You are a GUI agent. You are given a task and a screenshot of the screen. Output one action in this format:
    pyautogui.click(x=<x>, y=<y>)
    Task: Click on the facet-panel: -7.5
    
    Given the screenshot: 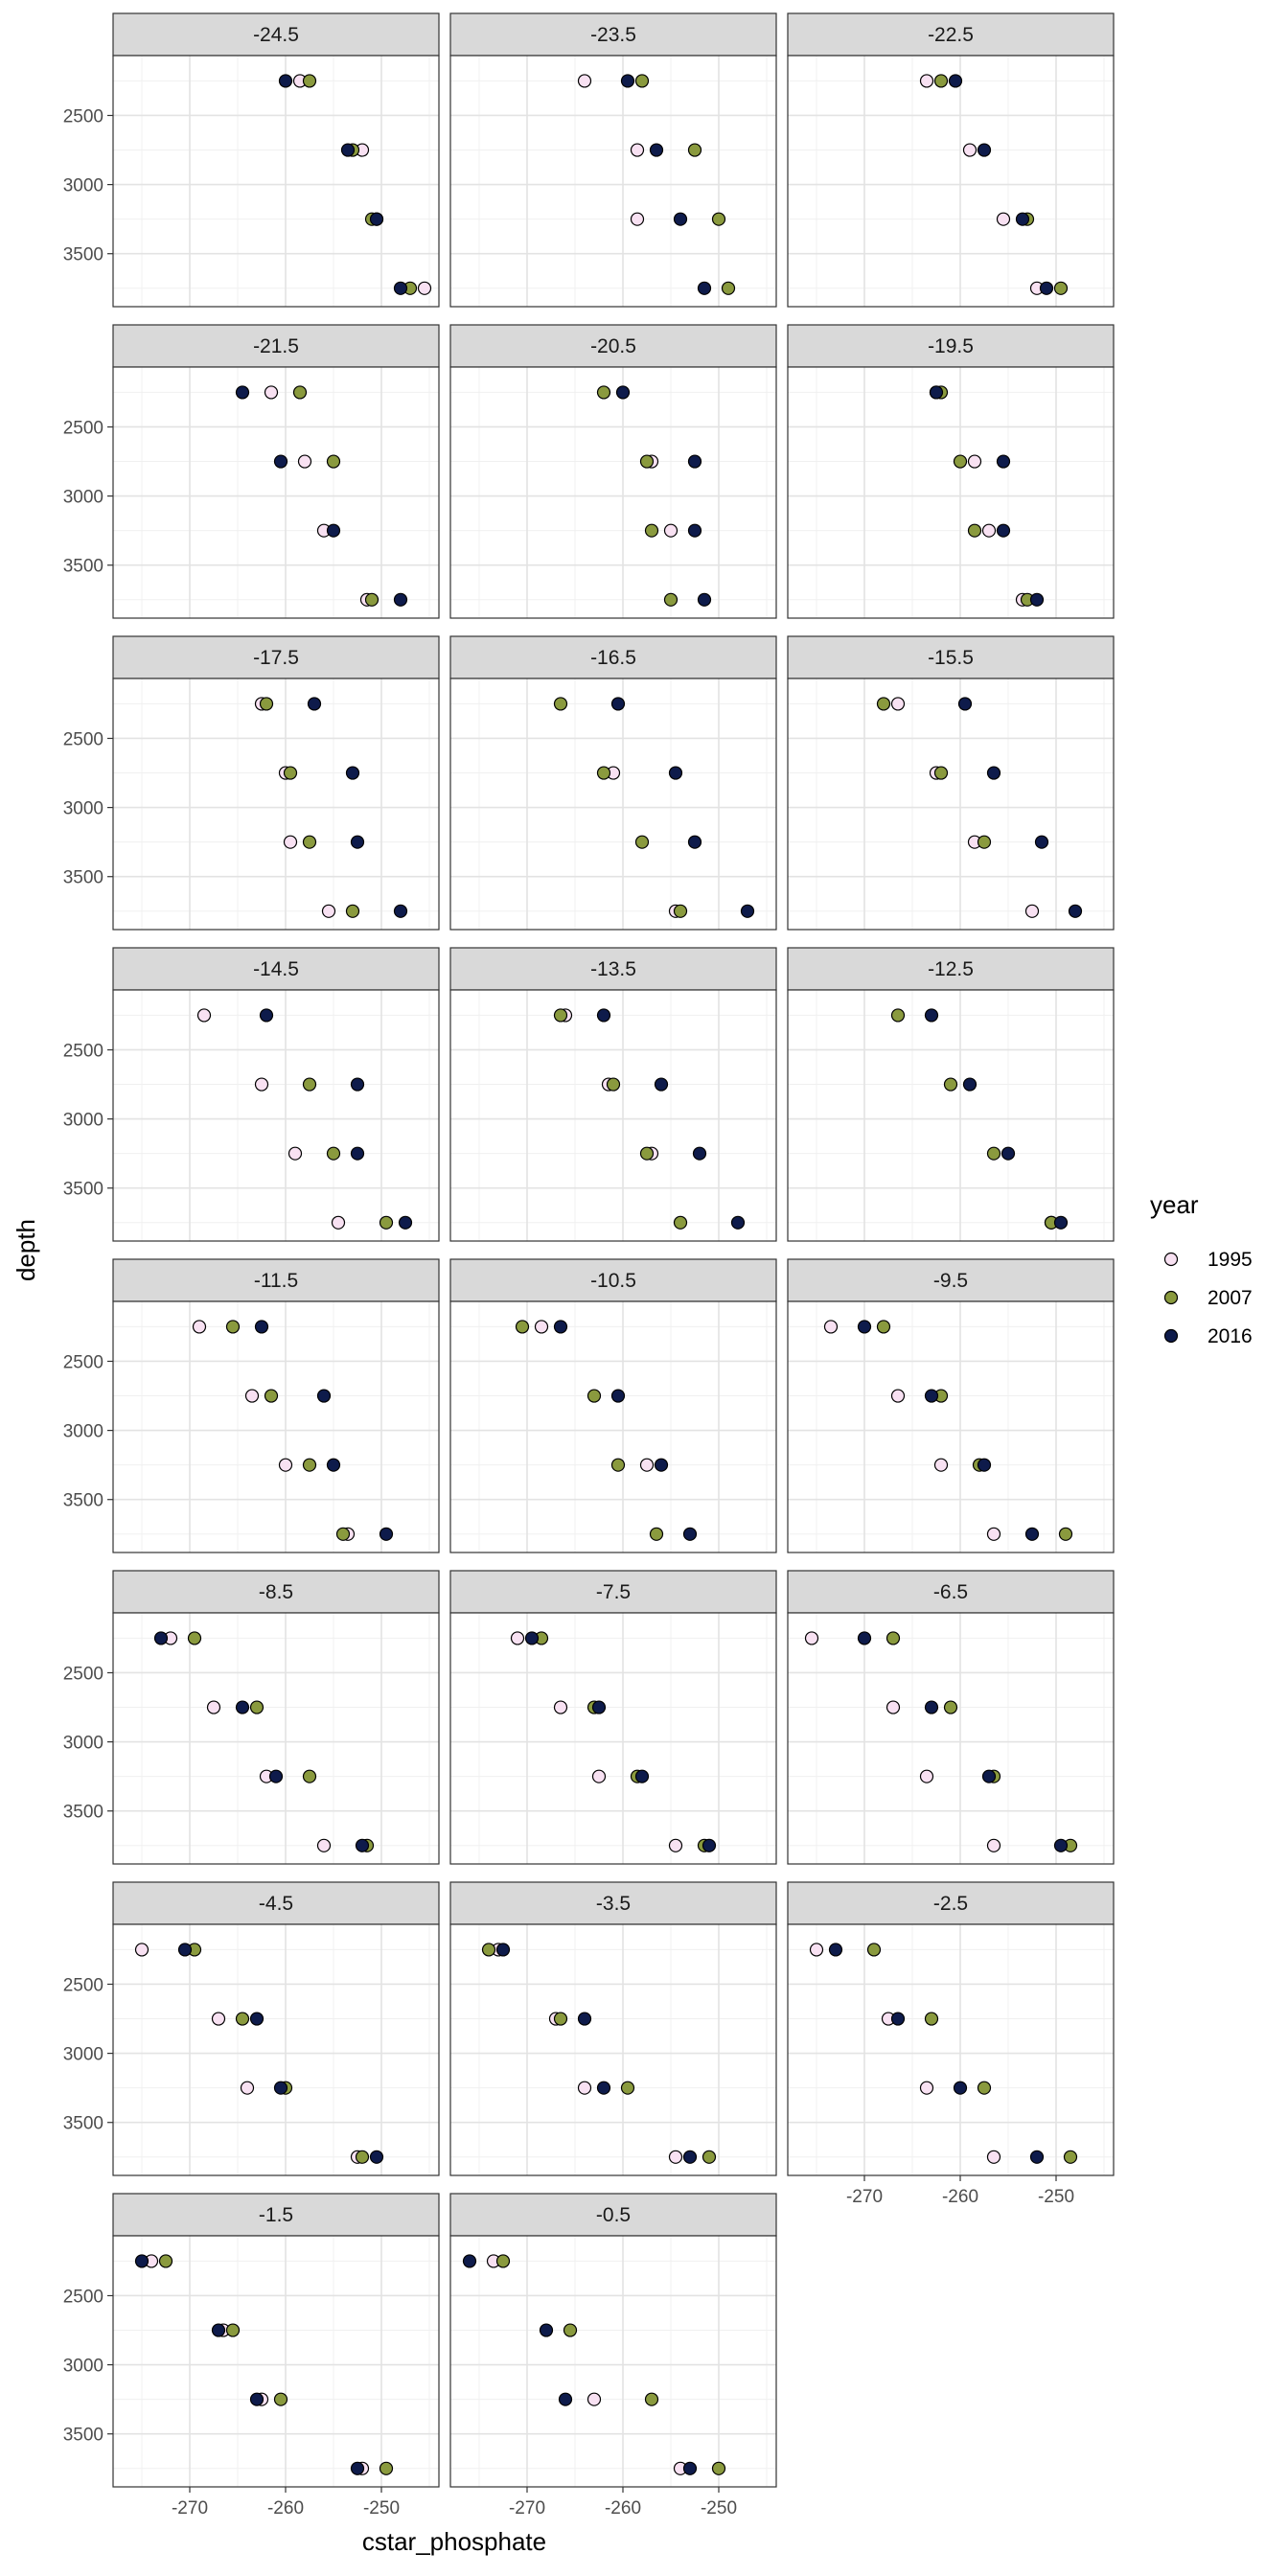 What is the action you would take?
    pyautogui.click(x=613, y=1717)
    